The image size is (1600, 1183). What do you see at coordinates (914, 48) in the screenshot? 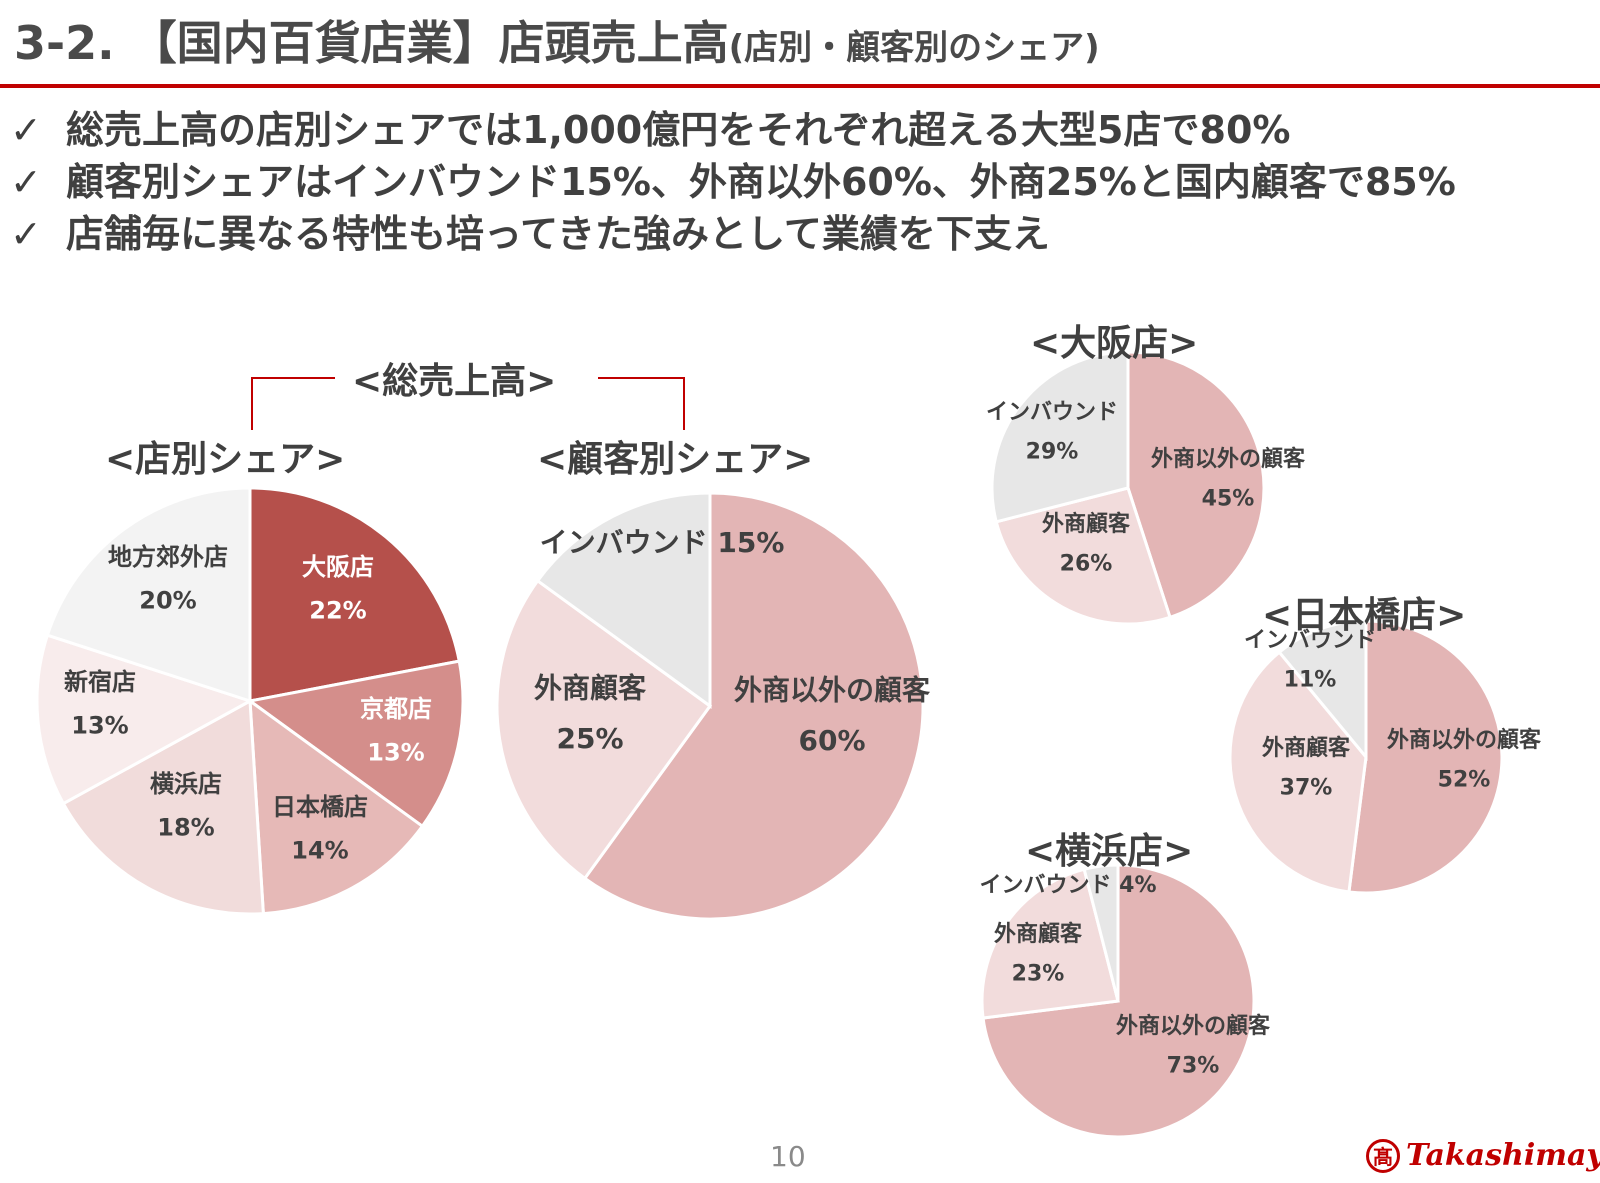
I see `title-sub: (店別・顧客別のシェア)` at bounding box center [914, 48].